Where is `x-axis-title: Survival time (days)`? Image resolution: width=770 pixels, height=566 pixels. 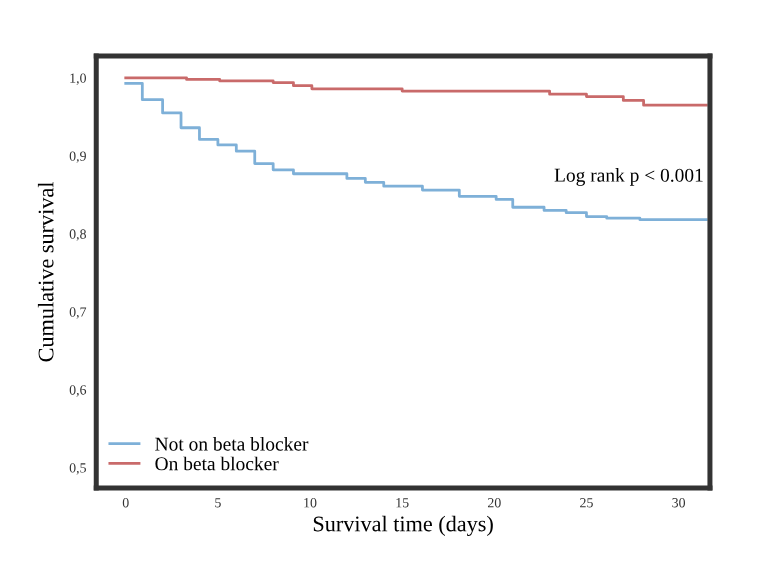
x-axis-title: Survival time (days) is located at coordinates (403, 525).